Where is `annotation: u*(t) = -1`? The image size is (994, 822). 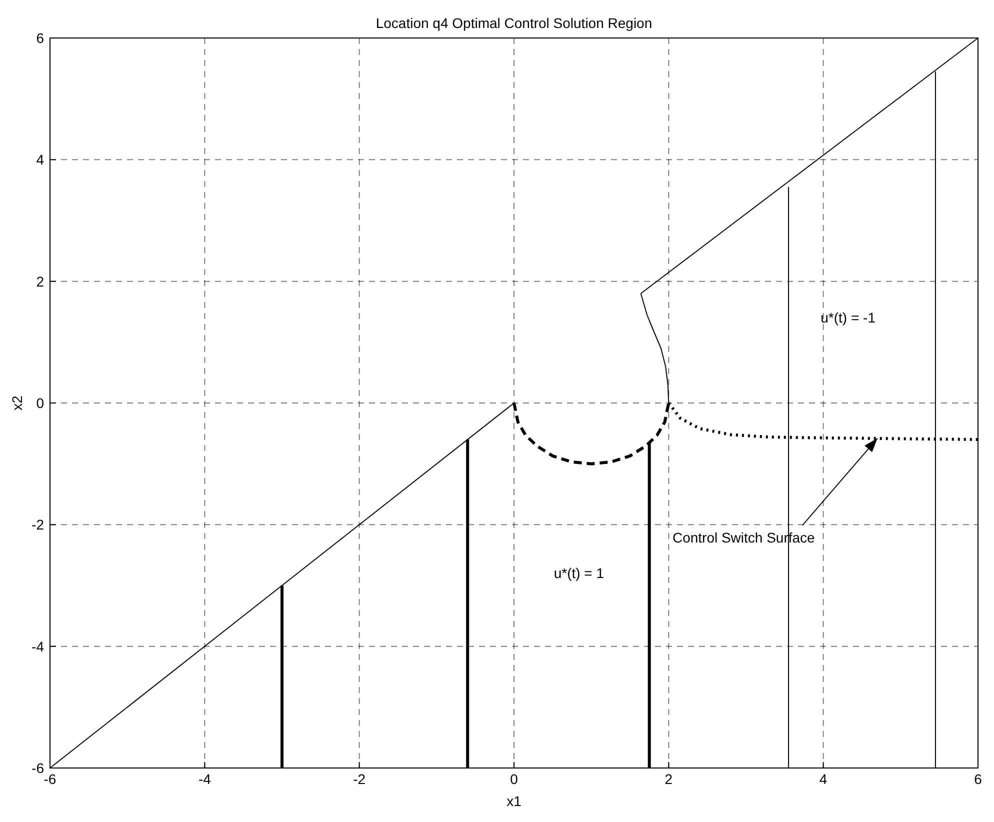 annotation: u*(t) = -1 is located at coordinates (848, 318).